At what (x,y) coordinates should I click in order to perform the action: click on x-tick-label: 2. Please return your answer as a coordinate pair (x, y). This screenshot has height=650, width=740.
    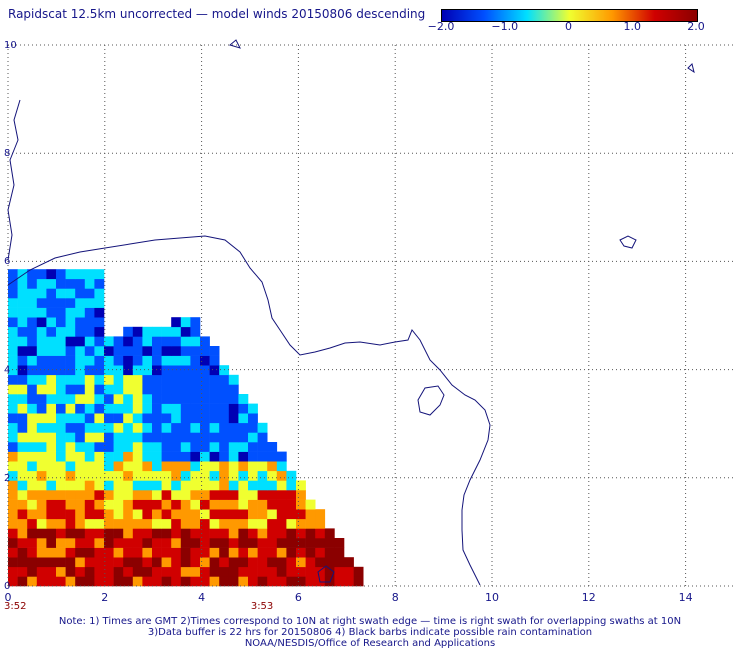
    Looking at the image, I should click on (105, 597).